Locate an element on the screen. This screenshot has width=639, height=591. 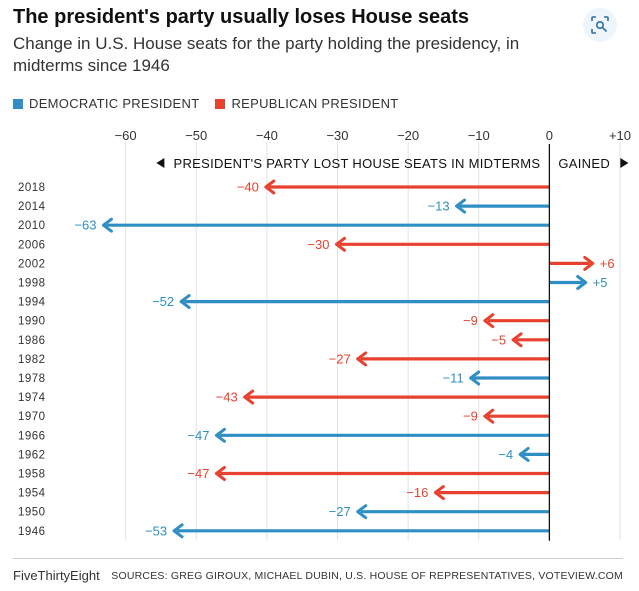
value-label: +5 is located at coordinates (600, 282).